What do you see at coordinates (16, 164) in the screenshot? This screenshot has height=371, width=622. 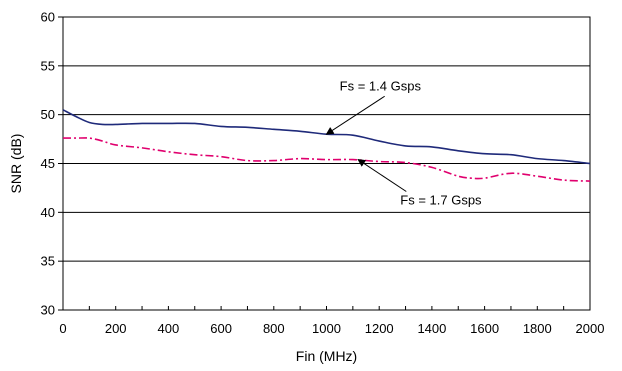 I see `y-axis-title: SNR (dB)` at bounding box center [16, 164].